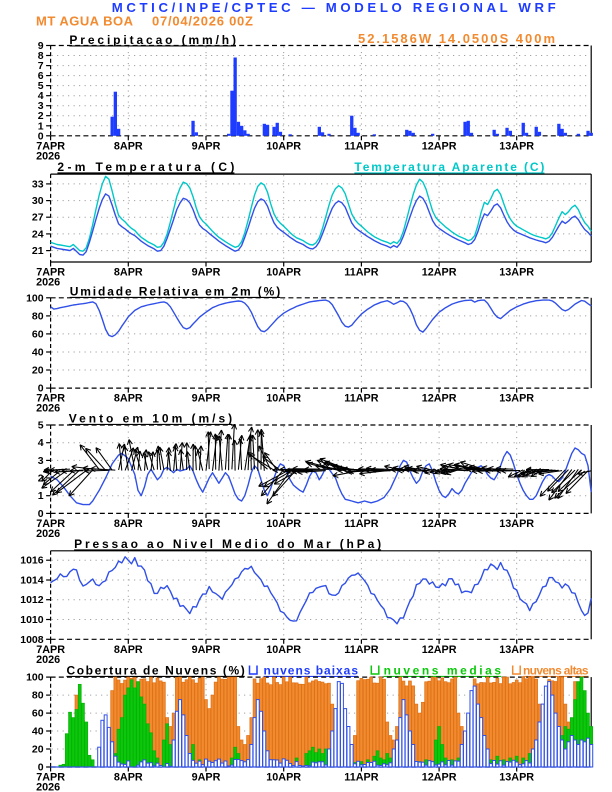 The height and width of the screenshot is (792, 612). Describe the element at coordinates (456, 38) in the screenshot. I see `svg-text: 52.1586W 14.0500S 400m` at that location.